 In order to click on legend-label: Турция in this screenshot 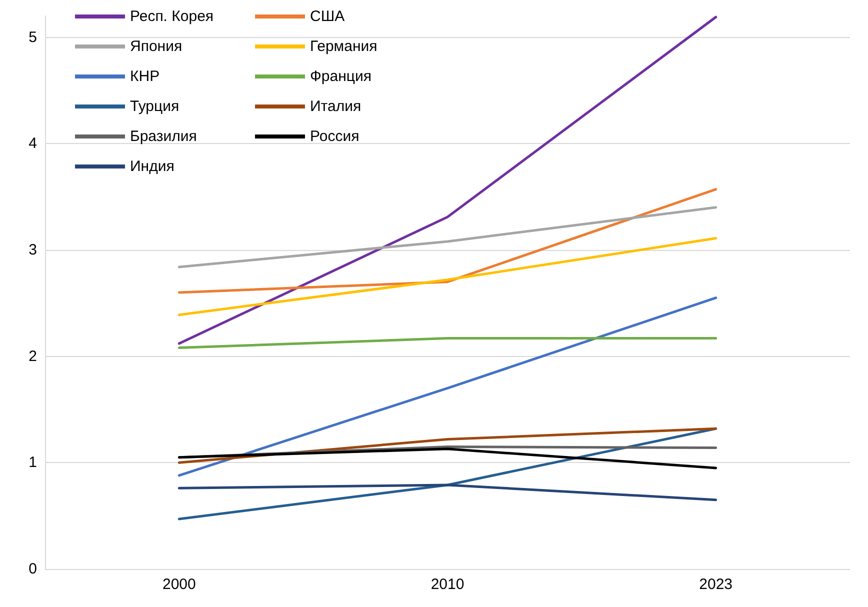, I will do `click(155, 106)`.